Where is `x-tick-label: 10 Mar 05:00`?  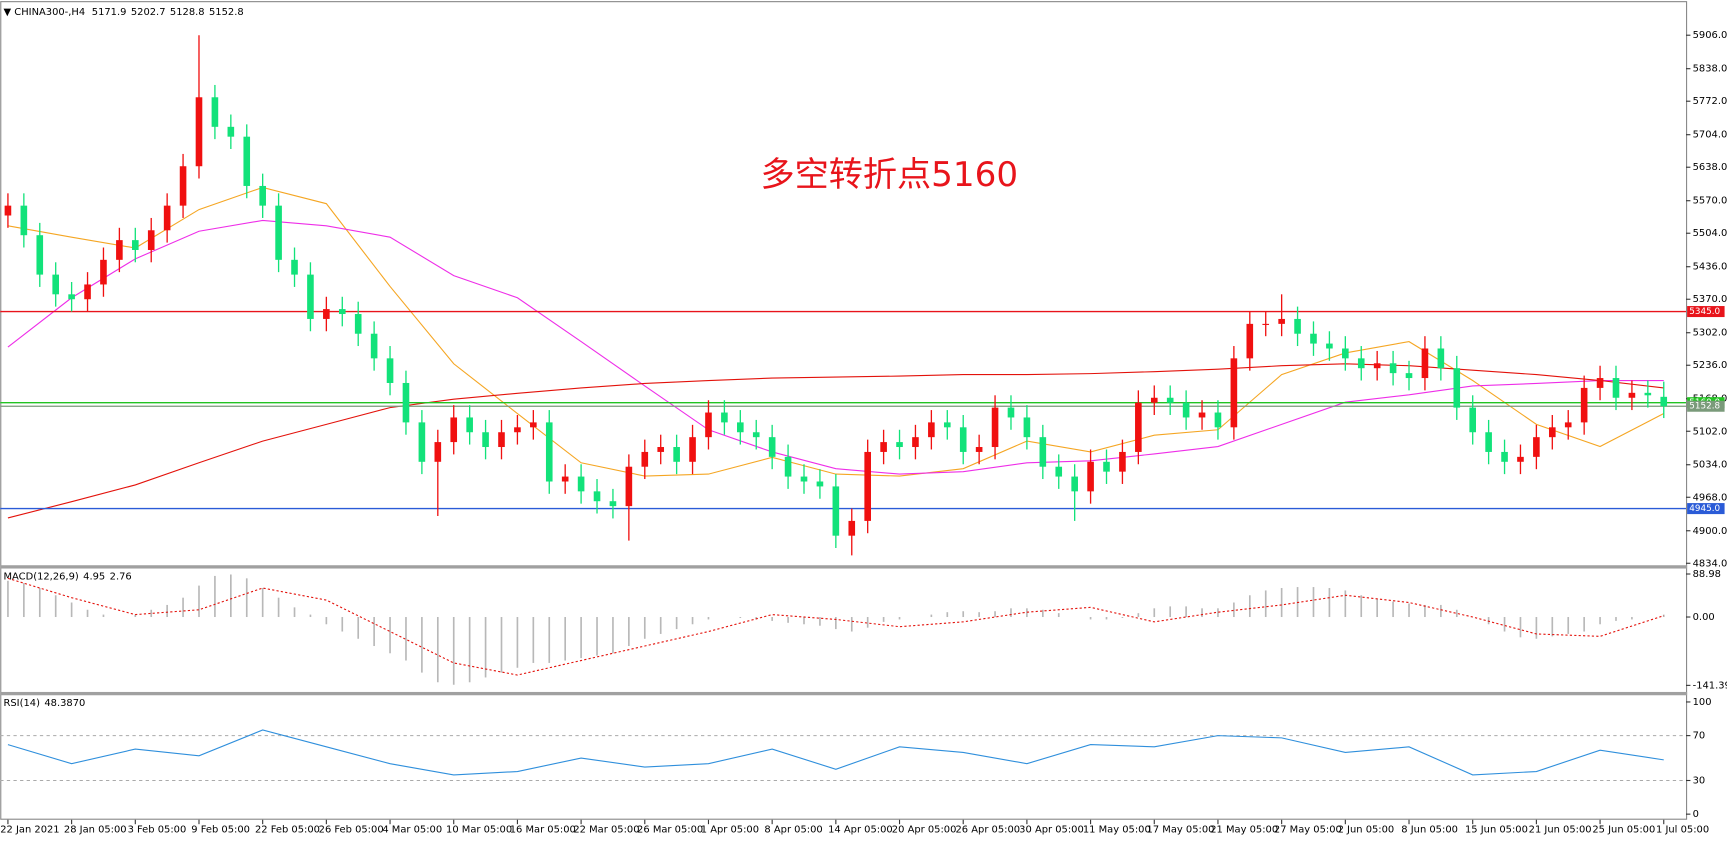
x-tick-label: 10 Mar 05:00 is located at coordinates (479, 830).